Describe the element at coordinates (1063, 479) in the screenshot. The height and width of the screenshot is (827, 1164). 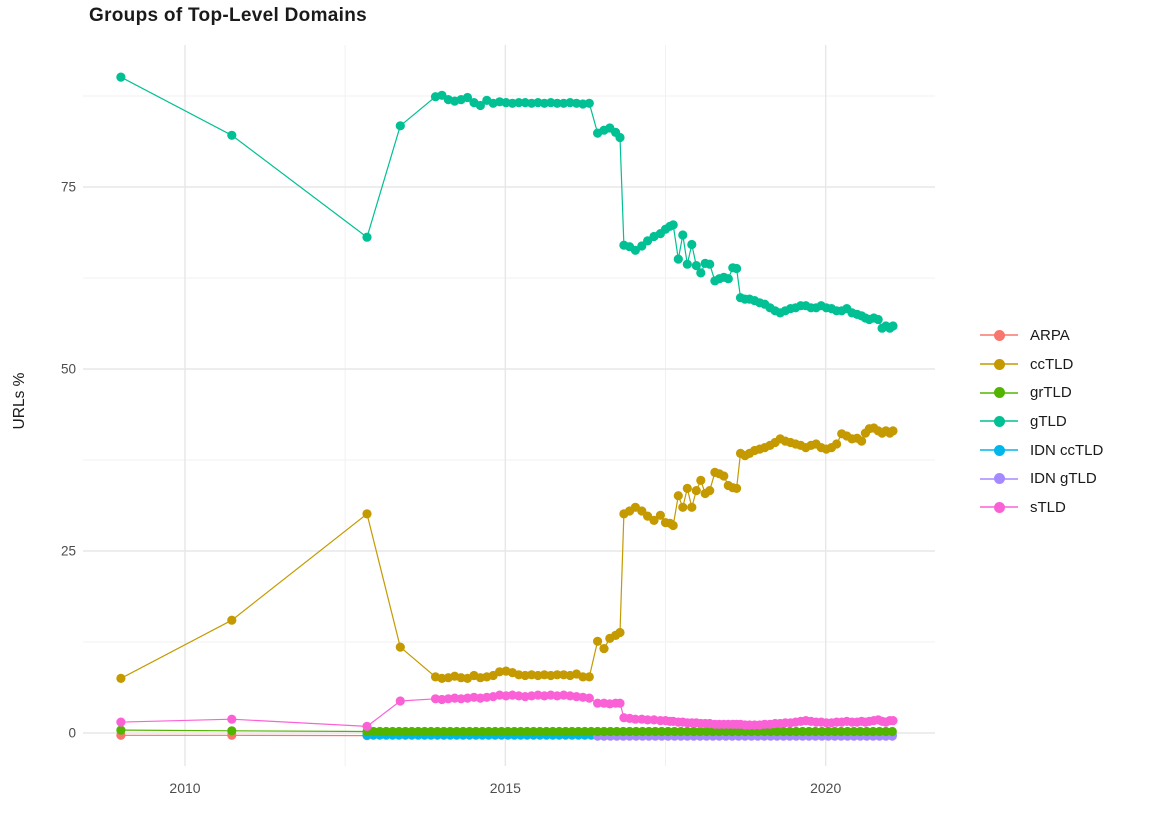
I see `legend-label: IDN gTLD` at that location.